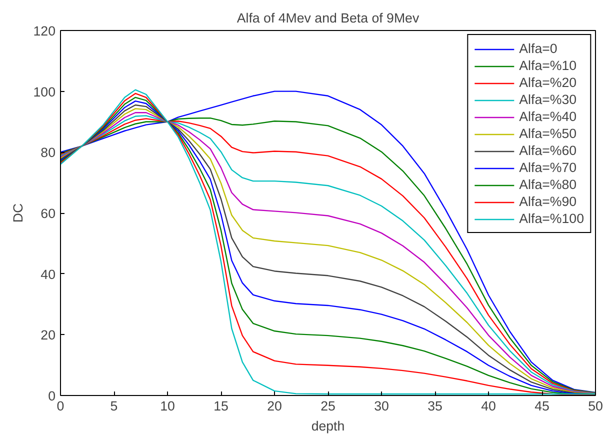 The height and width of the screenshot is (436, 603). Describe the element at coordinates (221, 406) in the screenshot. I see `x-tick-label: 15` at that location.